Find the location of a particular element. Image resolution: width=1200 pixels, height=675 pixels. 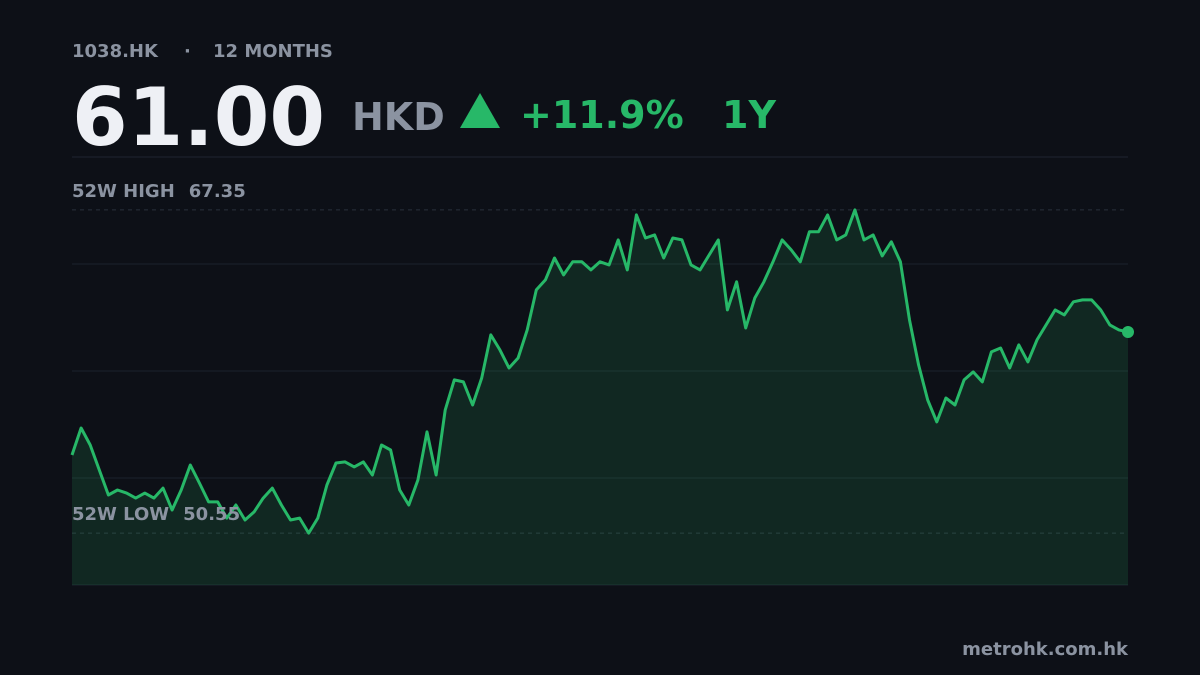

reference-label: 52W LOW is located at coordinates (120, 514).